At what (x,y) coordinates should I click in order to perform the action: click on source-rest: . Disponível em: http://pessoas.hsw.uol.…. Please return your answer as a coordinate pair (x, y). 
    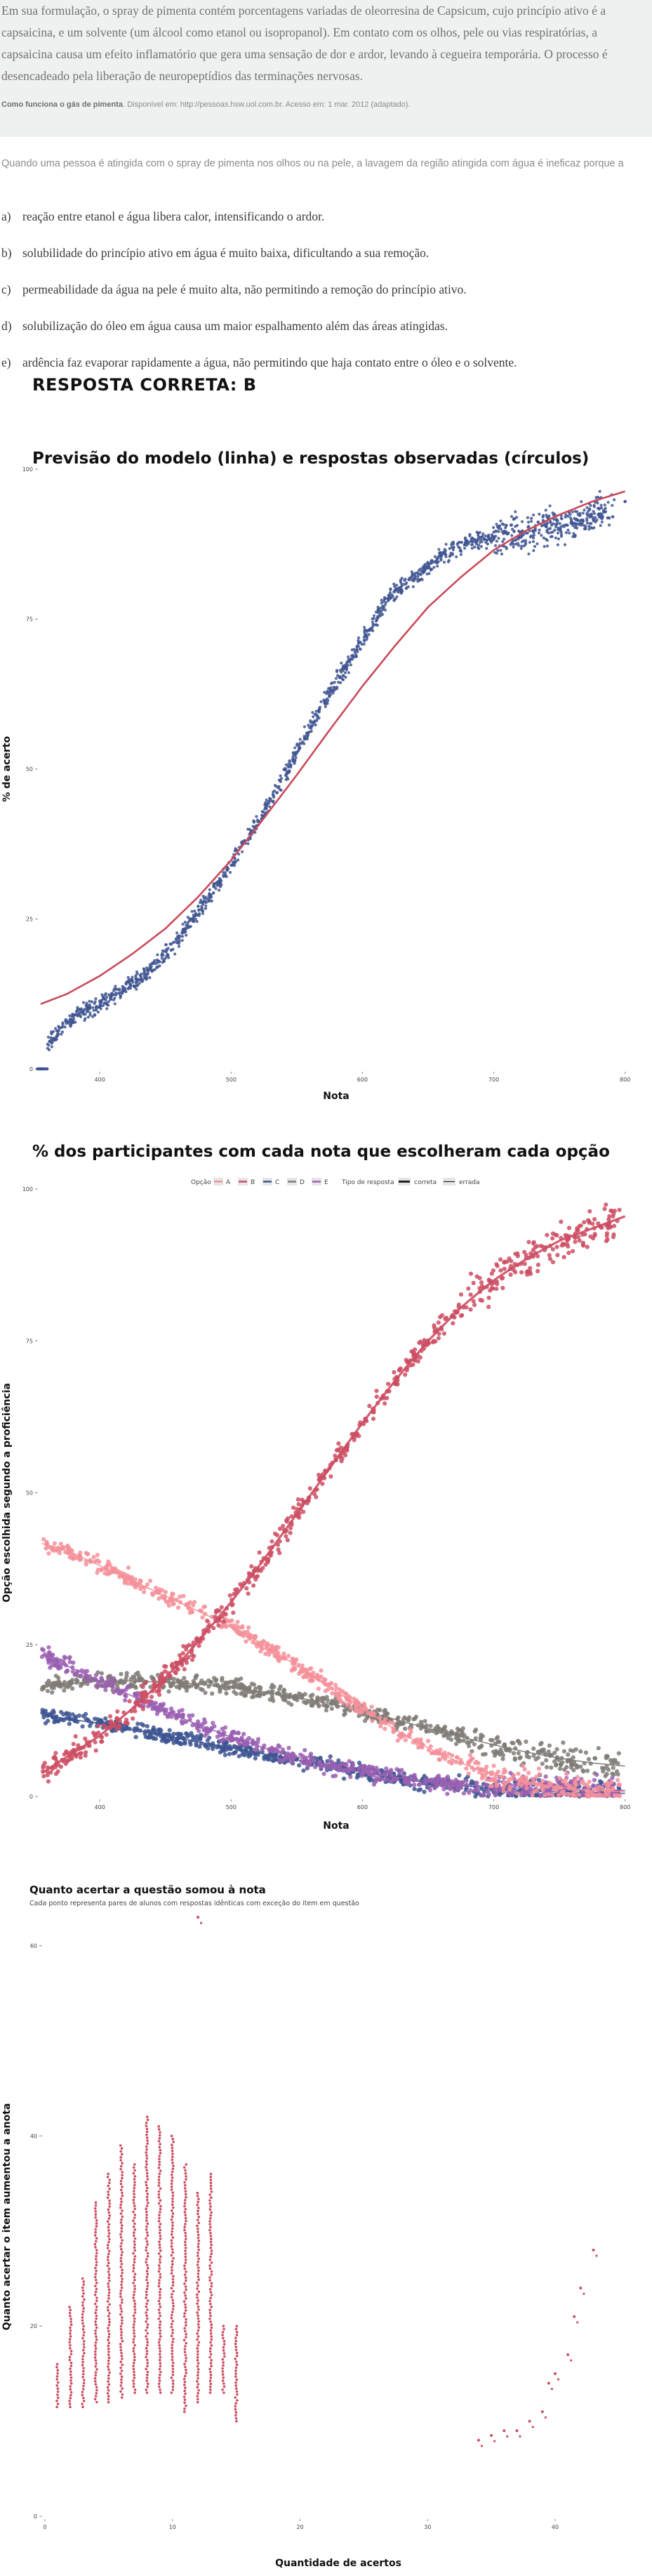
    Looking at the image, I should click on (266, 104).